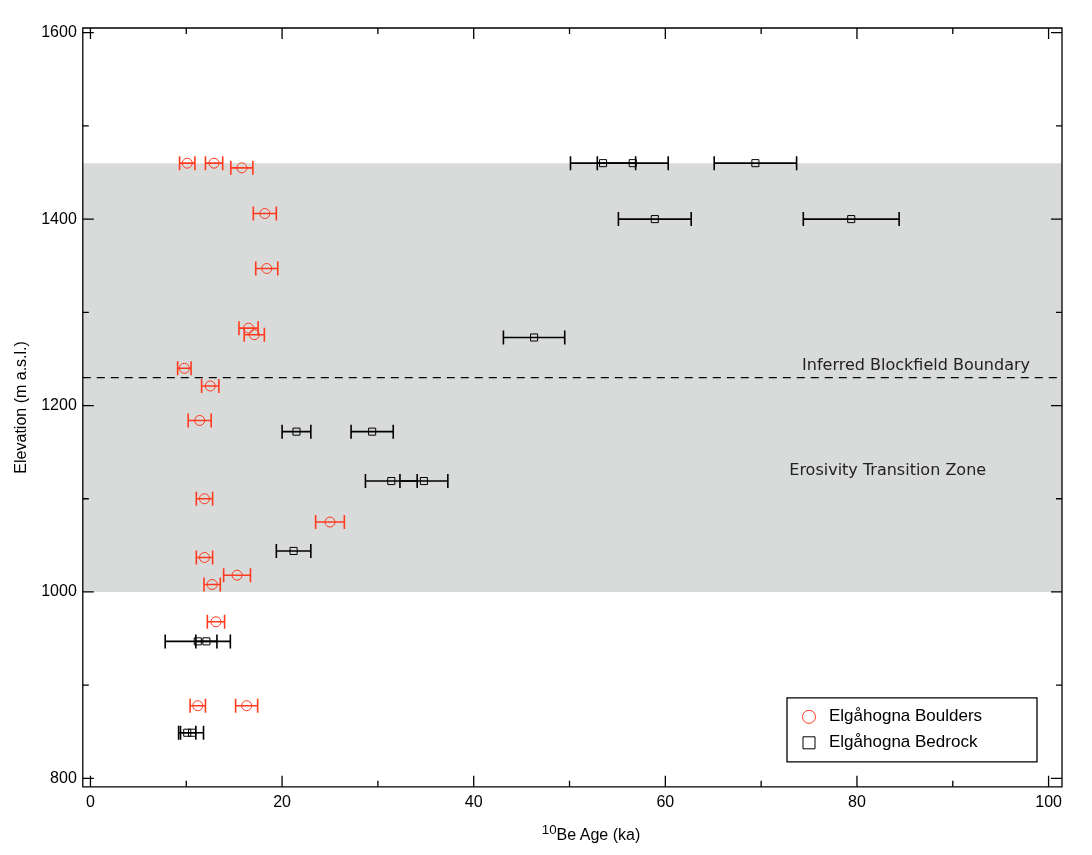 Image resolution: width=1092 pixels, height=855 pixels. I want to click on y-tick-label: 800, so click(63, 777).